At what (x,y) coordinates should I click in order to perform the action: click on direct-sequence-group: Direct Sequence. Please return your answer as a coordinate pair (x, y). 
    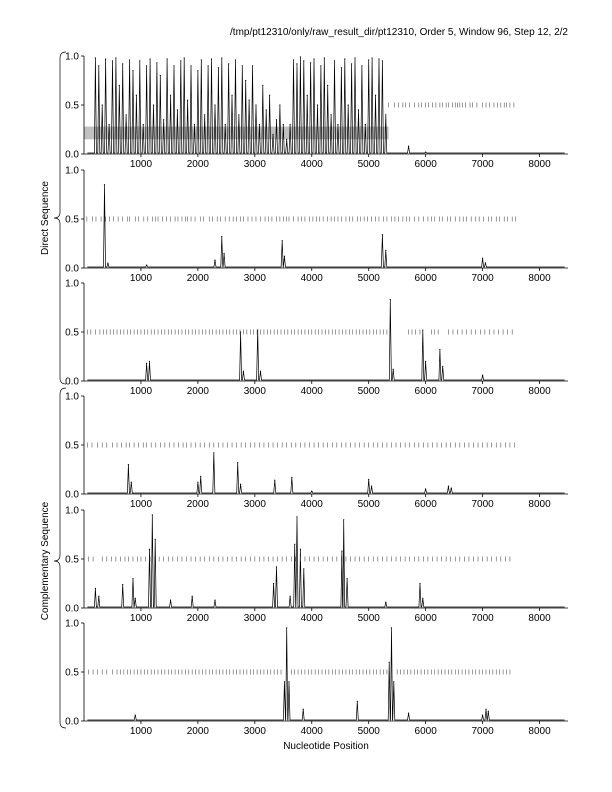
    Looking at the image, I should click on (53, 218).